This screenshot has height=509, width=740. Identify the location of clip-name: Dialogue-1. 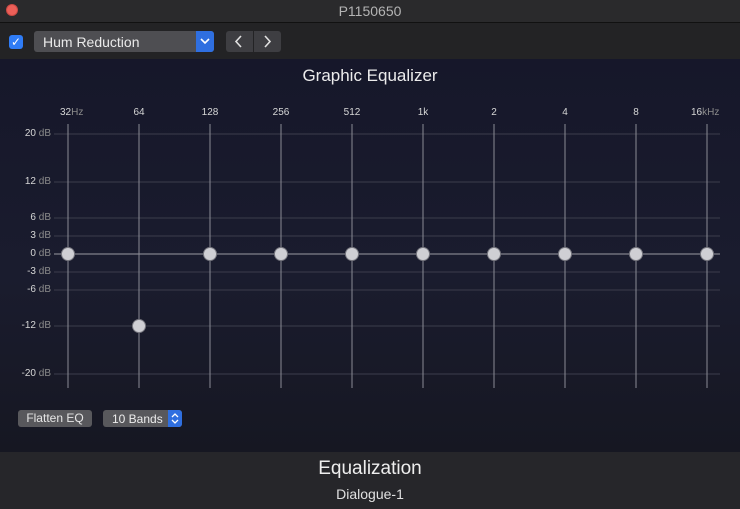
(370, 494).